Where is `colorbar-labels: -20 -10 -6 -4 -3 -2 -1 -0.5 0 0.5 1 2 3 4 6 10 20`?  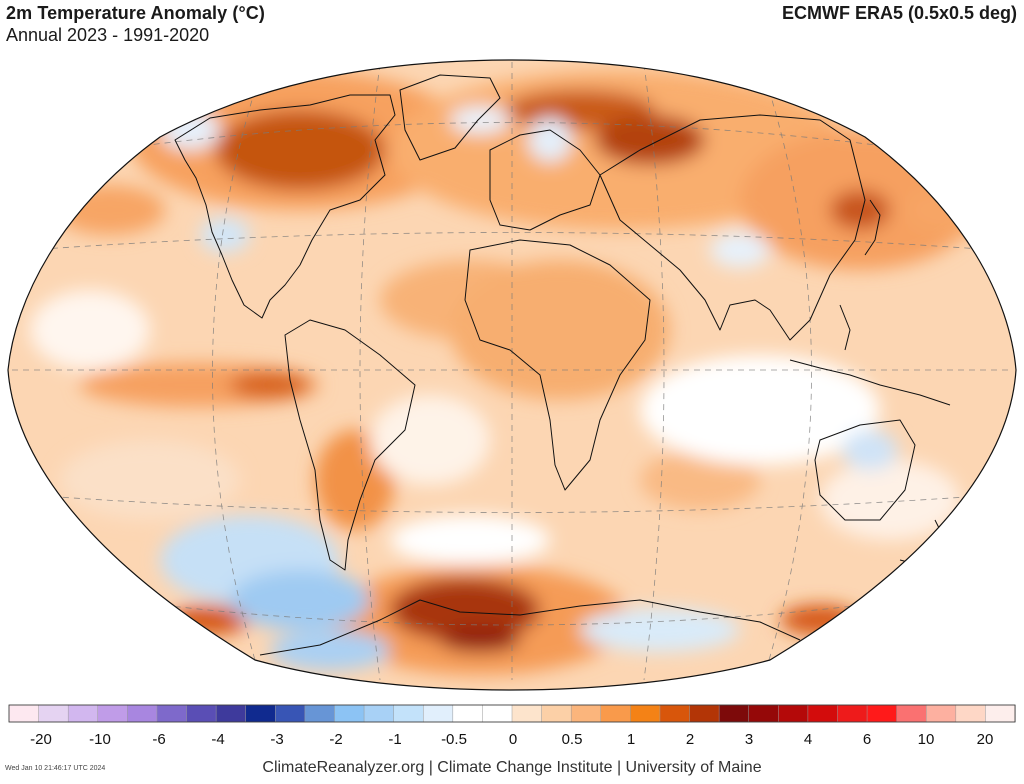 colorbar-labels: -20 -10 -6 -4 -3 -2 -1 -0.5 0 0.5 1 2 3 4 6 10 20 is located at coordinates (511, 739).